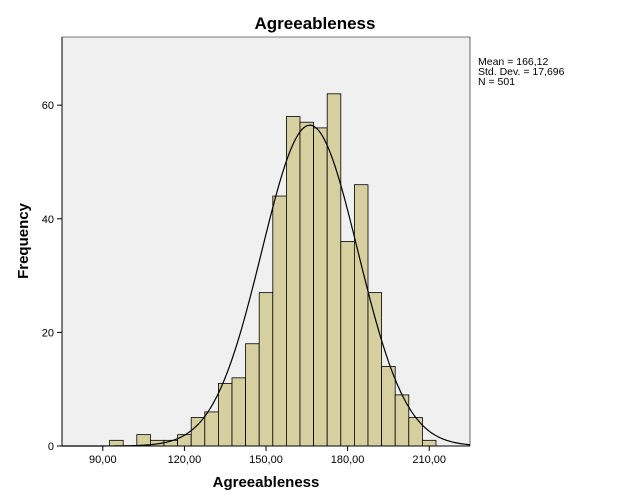 Image resolution: width=629 pixels, height=504 pixels. I want to click on x-axis-title: Agreeableness, so click(266, 482).